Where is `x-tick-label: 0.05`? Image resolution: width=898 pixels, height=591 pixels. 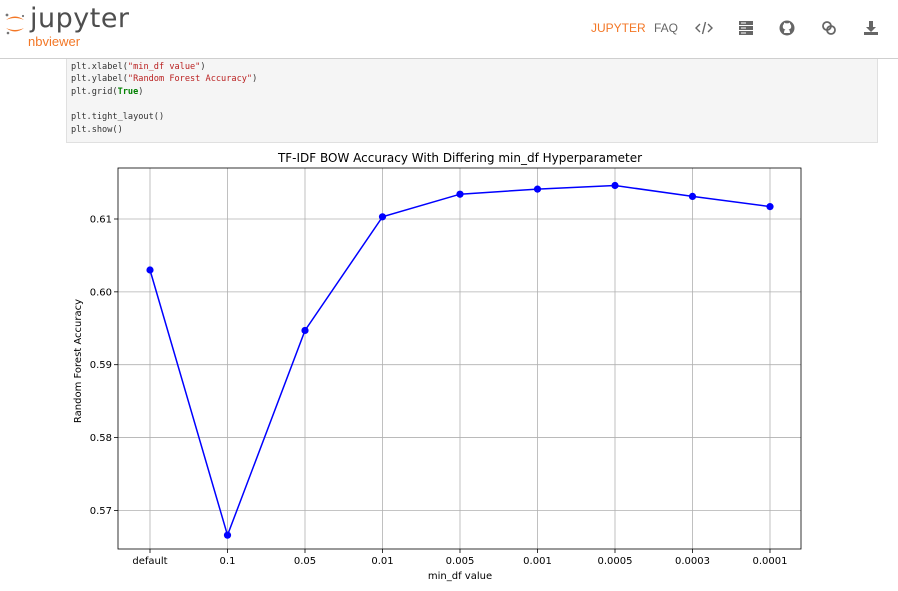 x-tick-label: 0.05 is located at coordinates (305, 561).